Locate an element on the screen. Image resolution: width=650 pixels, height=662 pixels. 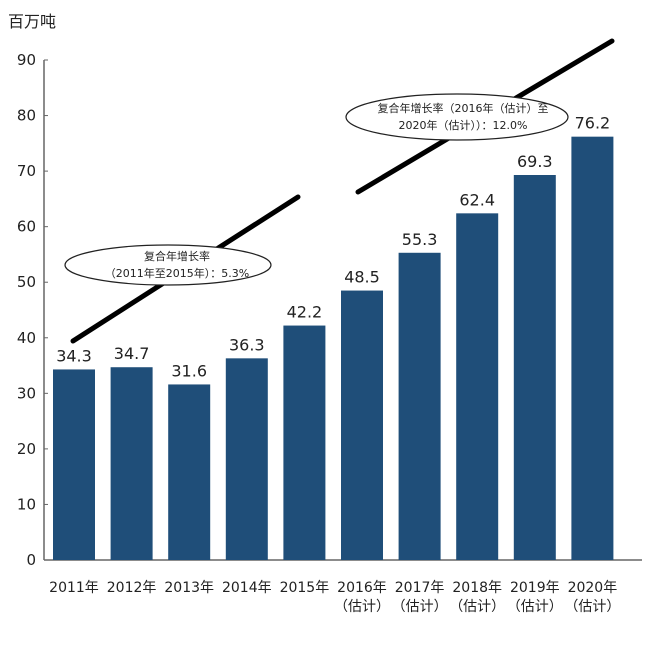
bar-value-label: 31.6 is located at coordinates (189, 370).